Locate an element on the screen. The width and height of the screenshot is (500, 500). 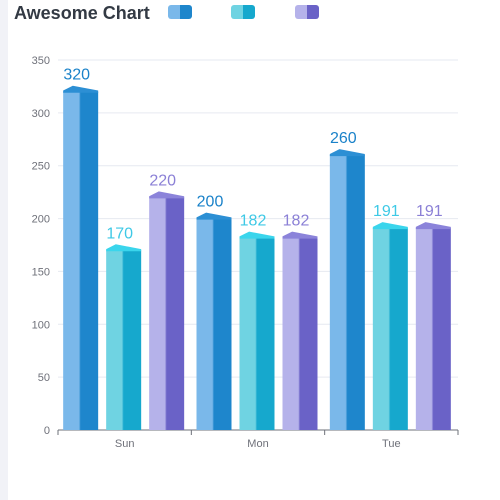
y-tick-label: 200 is located at coordinates (41, 220).